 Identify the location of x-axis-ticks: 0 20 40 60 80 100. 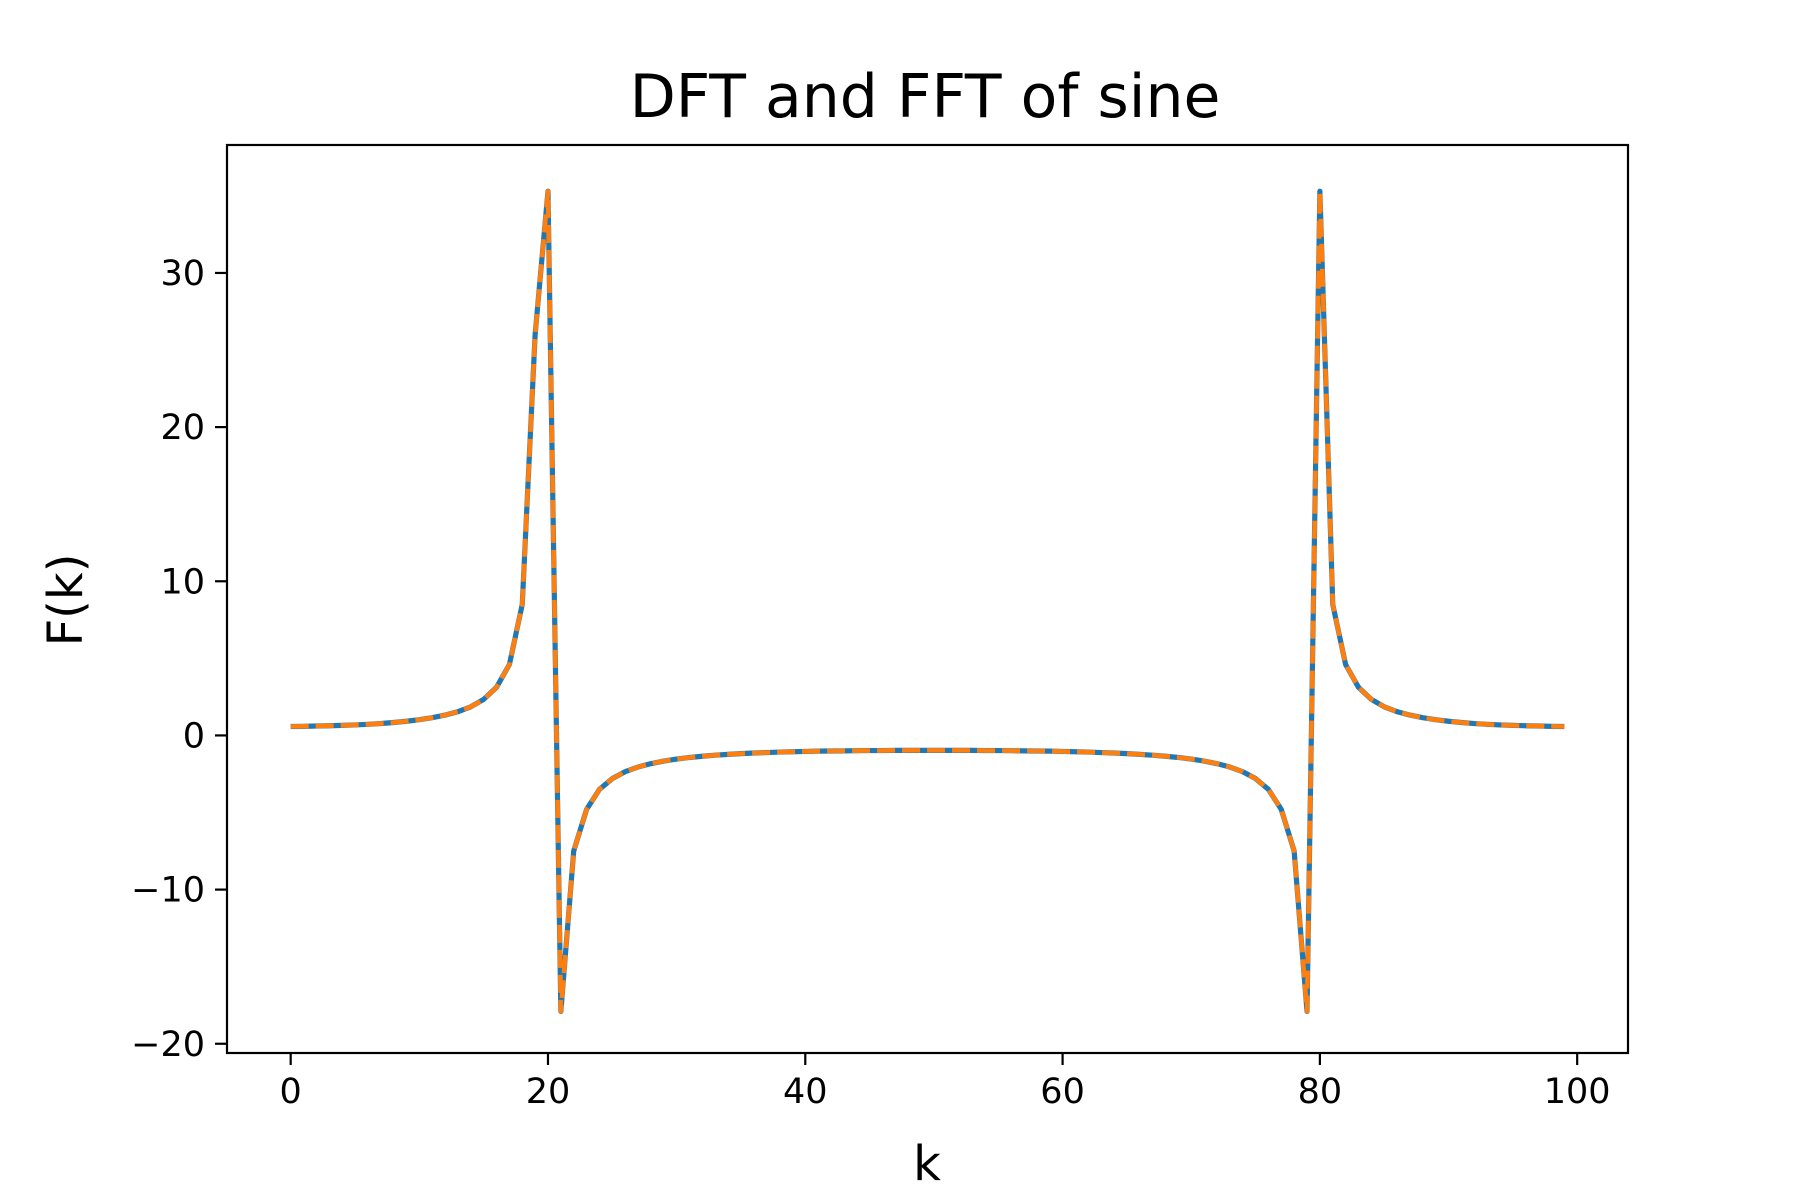
(945, 1082).